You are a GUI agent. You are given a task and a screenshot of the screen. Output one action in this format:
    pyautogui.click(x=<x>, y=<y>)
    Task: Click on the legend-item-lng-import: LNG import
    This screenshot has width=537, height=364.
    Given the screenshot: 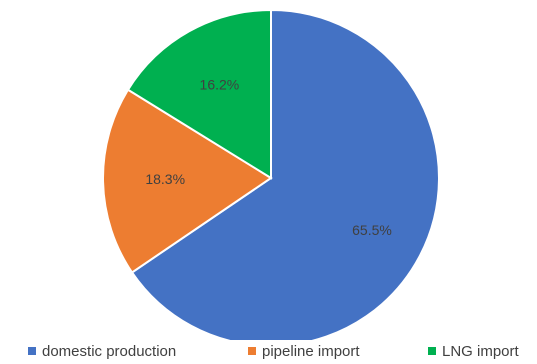 What is the action you would take?
    pyautogui.click(x=473, y=351)
    